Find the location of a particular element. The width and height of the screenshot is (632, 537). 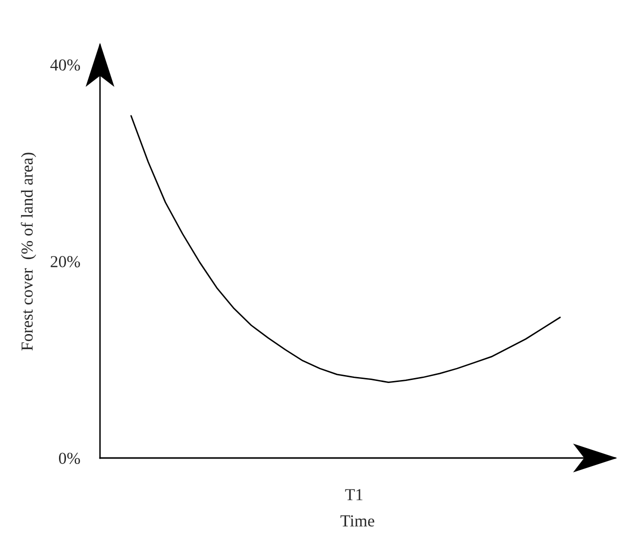

x-tick-label: T1 is located at coordinates (353, 494).